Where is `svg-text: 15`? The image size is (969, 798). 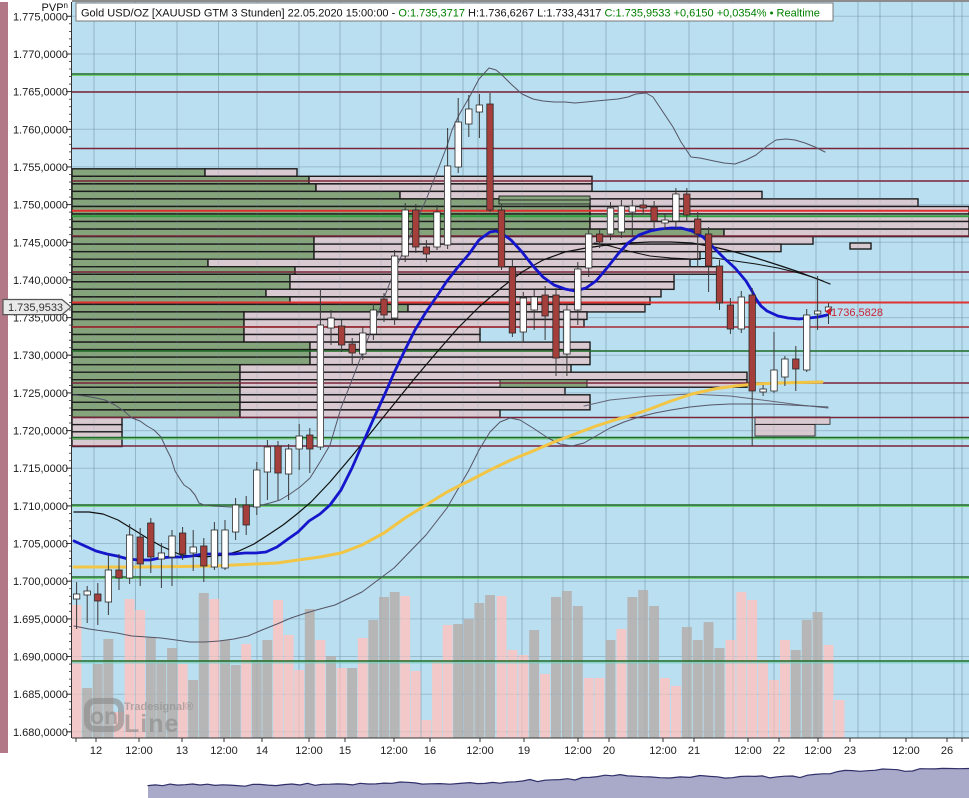 svg-text: 15 is located at coordinates (345, 751).